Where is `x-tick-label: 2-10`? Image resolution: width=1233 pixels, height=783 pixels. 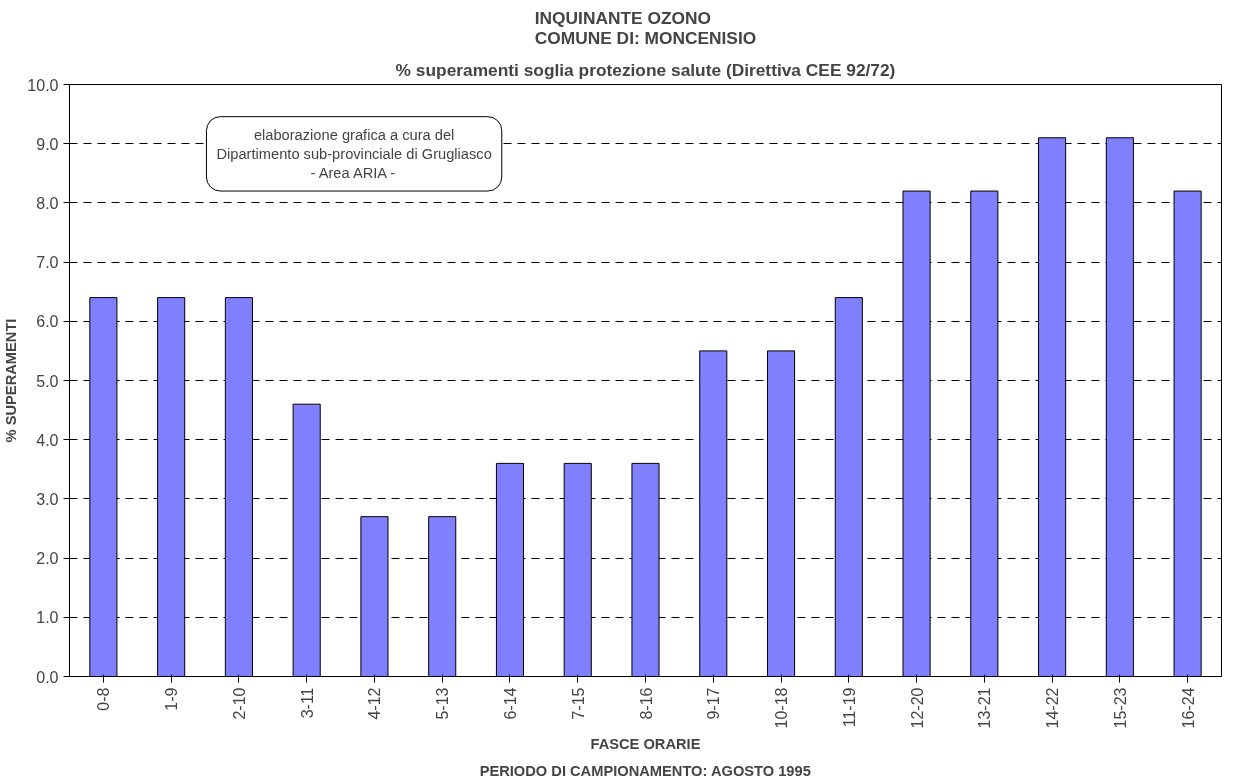
x-tick-label: 2-10 is located at coordinates (239, 703).